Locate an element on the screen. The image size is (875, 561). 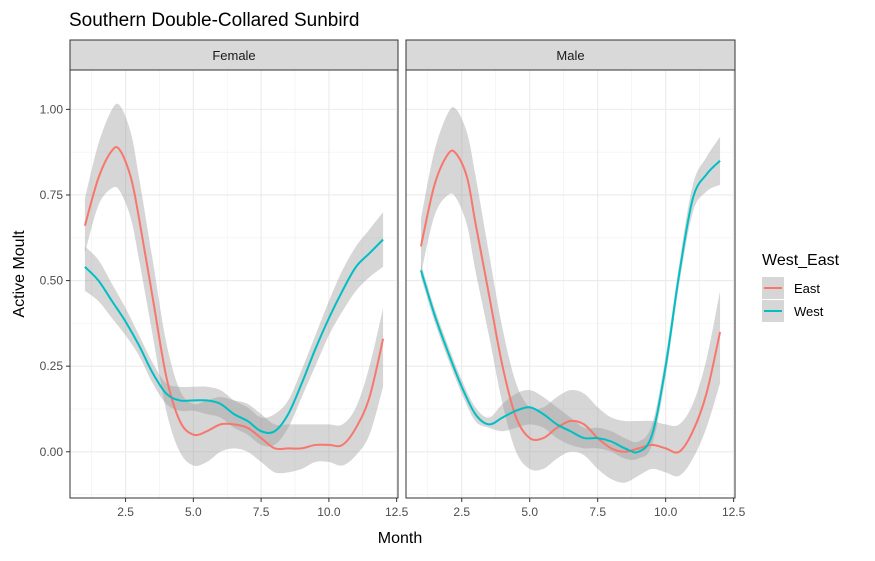
band-west is located at coordinates (234, 329).